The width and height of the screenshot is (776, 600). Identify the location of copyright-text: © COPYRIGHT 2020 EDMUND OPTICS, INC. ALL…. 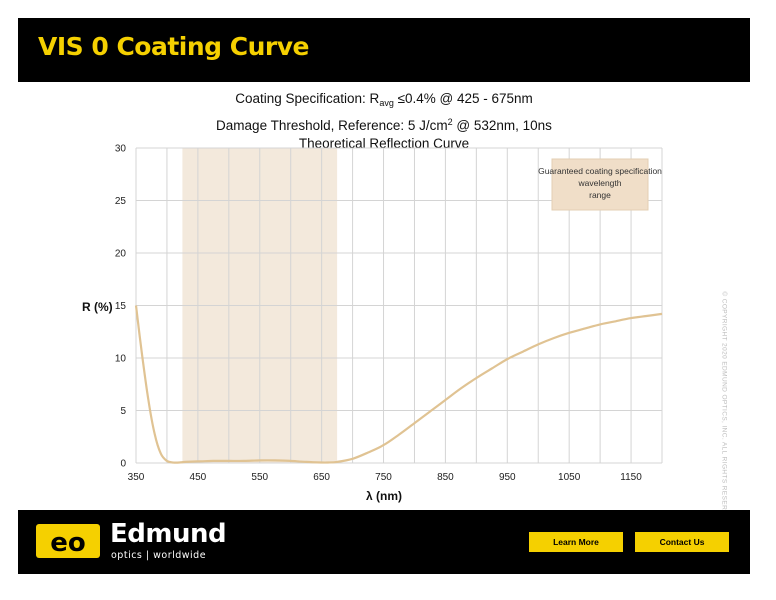
(724, 408).